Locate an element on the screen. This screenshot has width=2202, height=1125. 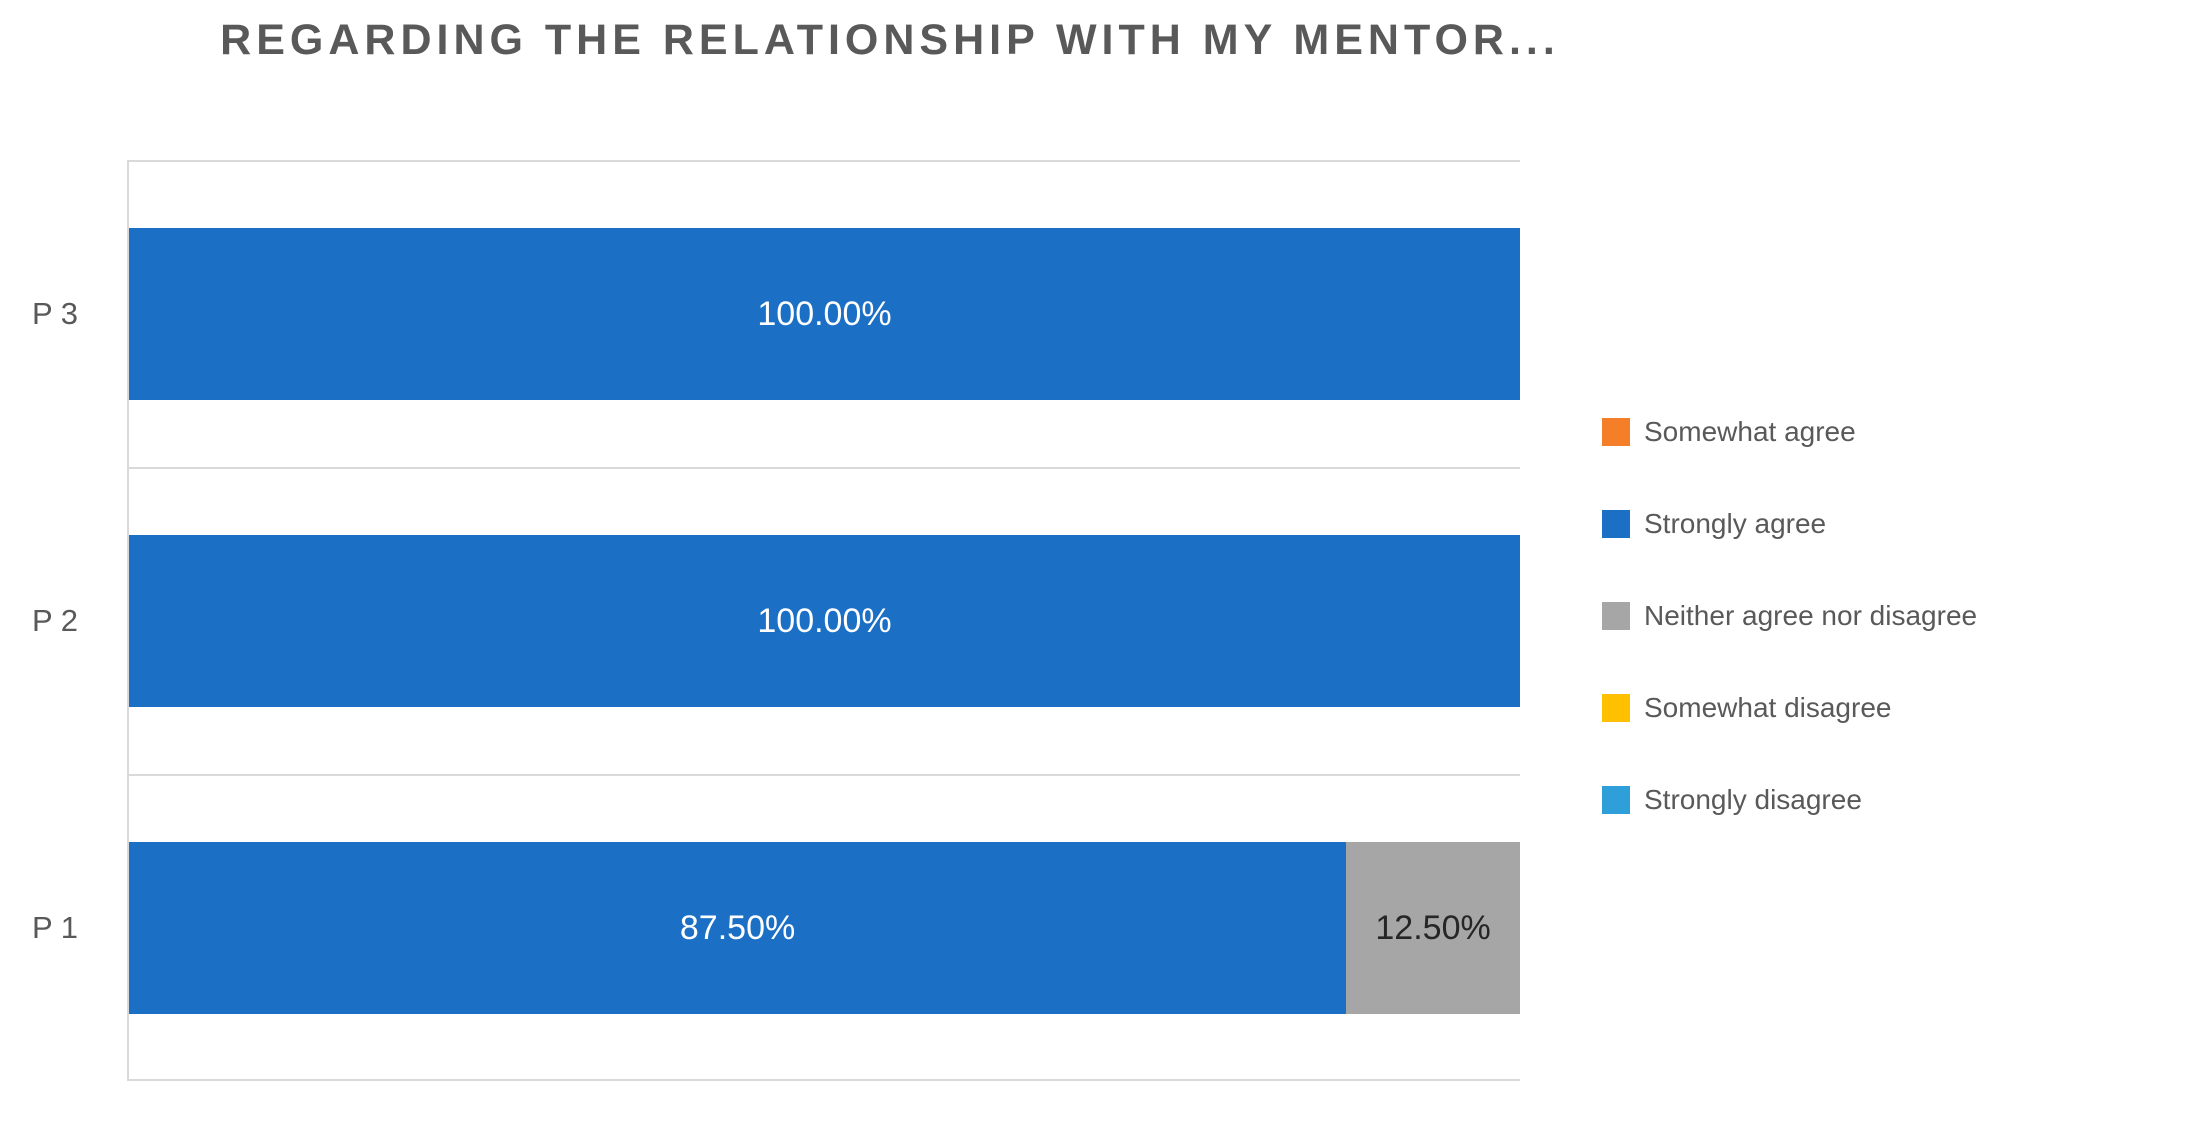
legend-item: Neither agree nor disagree is located at coordinates (1790, 615).